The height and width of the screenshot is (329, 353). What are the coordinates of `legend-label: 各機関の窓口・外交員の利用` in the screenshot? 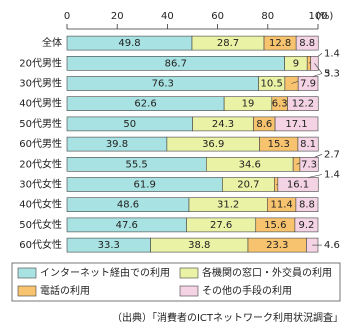 It's located at (267, 272).